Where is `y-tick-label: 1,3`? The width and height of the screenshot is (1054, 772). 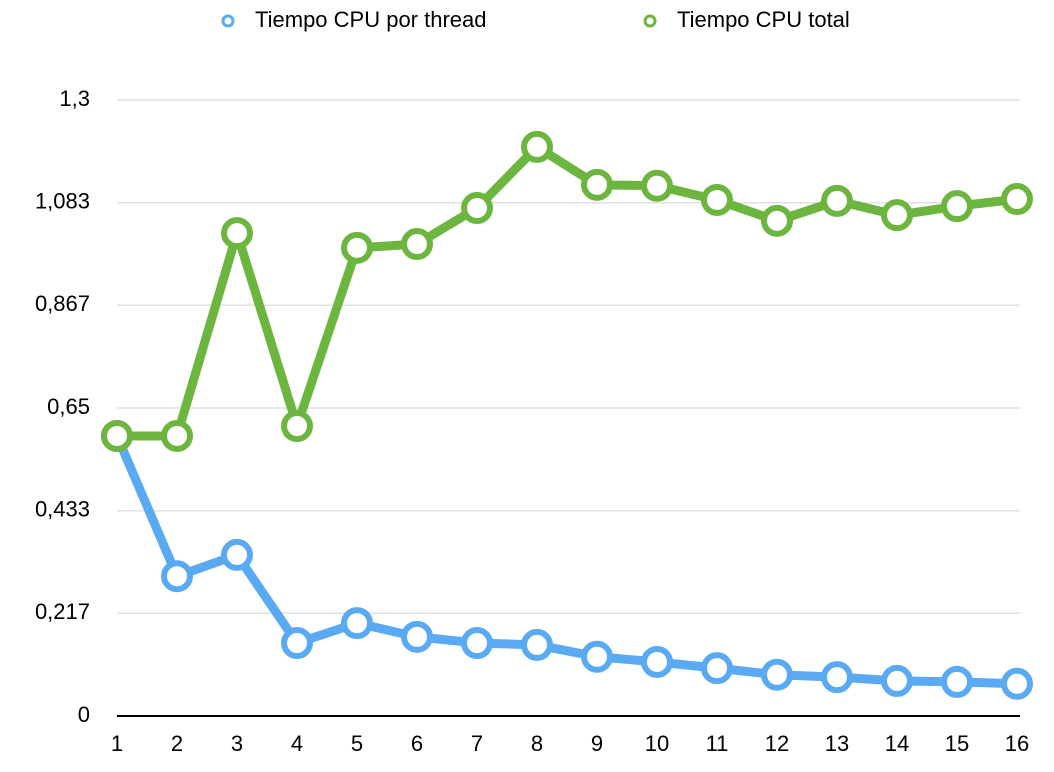
y-tick-label: 1,3 is located at coordinates (74, 98).